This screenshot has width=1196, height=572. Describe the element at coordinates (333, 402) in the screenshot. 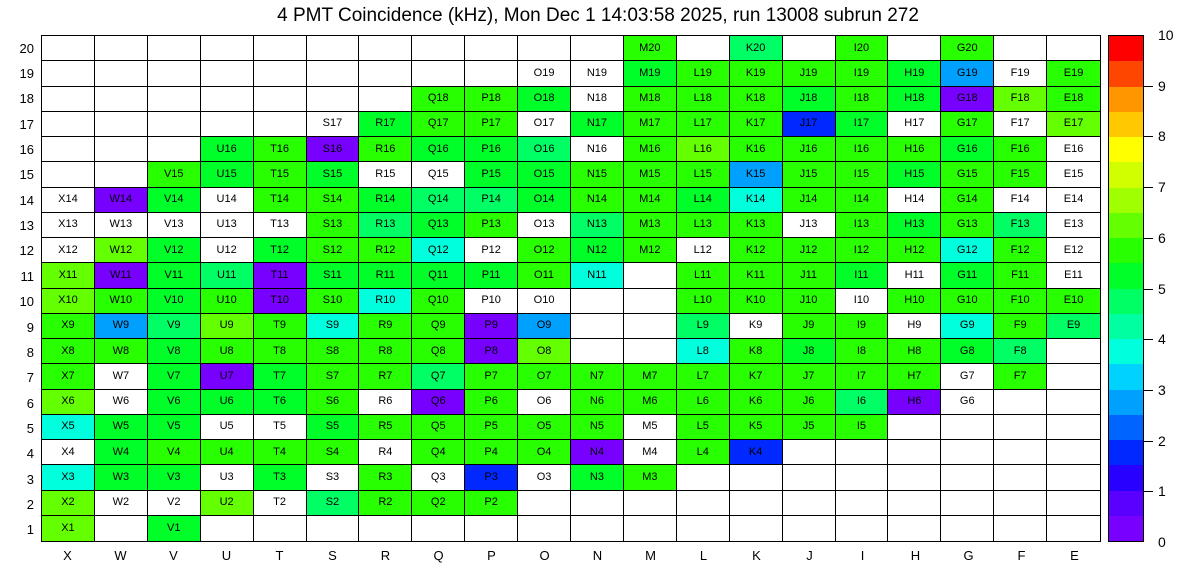

I see `heatmap-cell-s6: S6` at that location.